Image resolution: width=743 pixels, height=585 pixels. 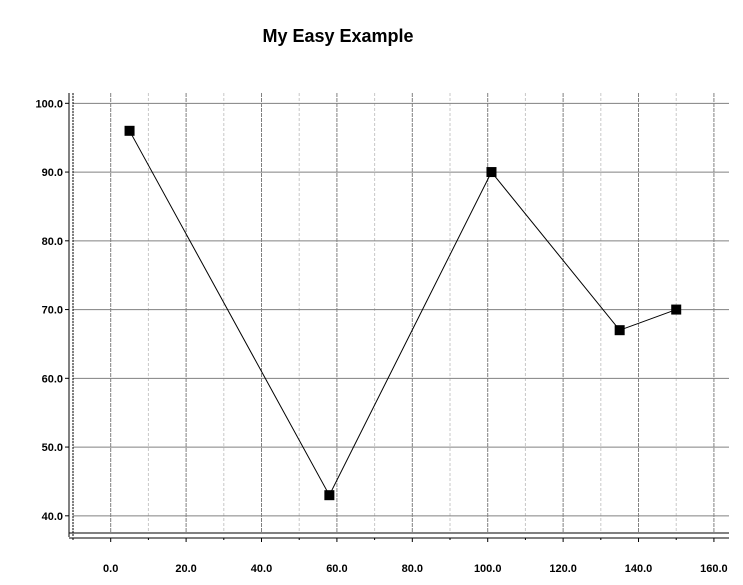 I want to click on x-tick-label: 140.0, so click(x=639, y=569).